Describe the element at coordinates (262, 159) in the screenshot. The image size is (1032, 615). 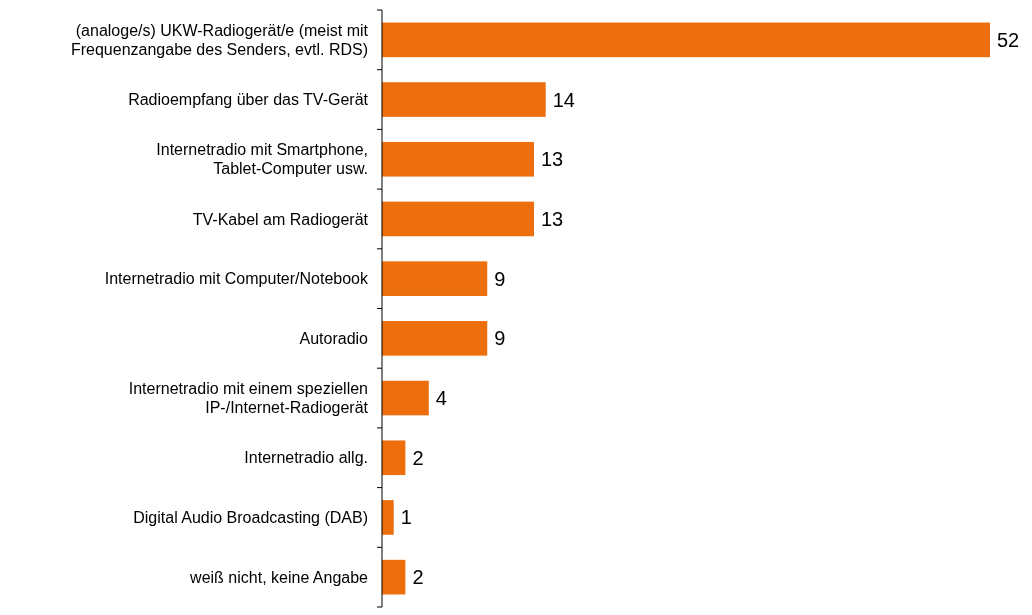
I see `y-tick-label: Internetradio mit Smartphone, Tablet-Computer usw.` at that location.